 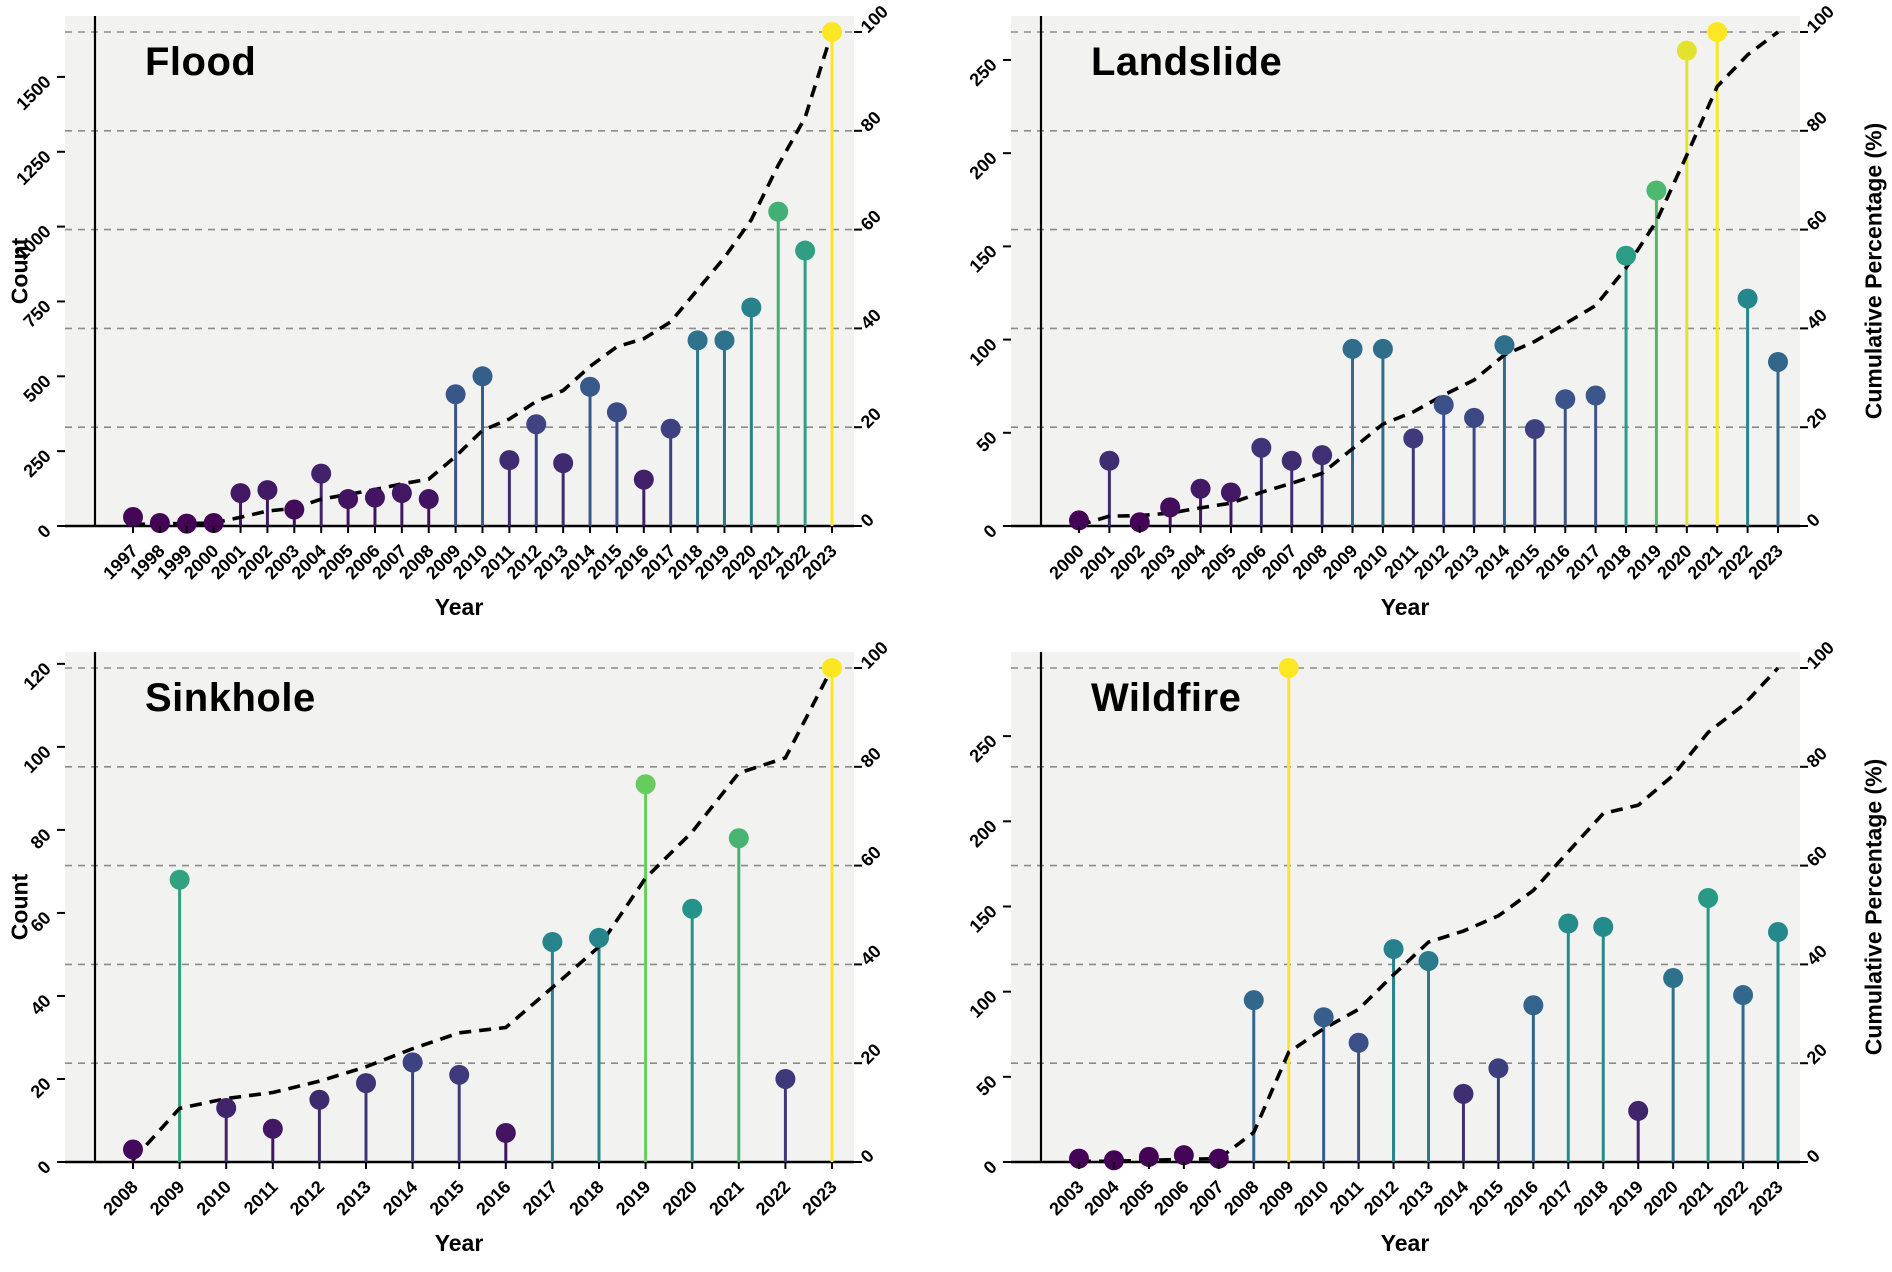 What do you see at coordinates (120, 1198) in the screenshot?
I see `x-tick-label: 2008` at bounding box center [120, 1198].